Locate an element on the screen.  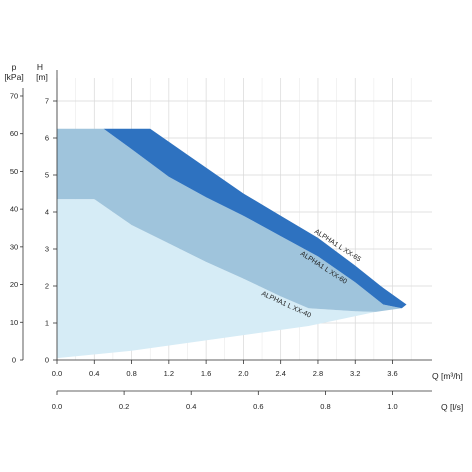
h-tick-label: 1 is located at coordinates (47, 323).